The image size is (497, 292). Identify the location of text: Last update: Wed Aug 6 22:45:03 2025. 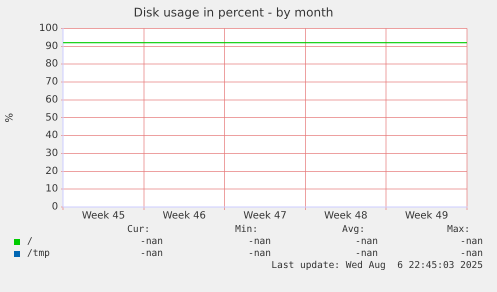
(377, 265).